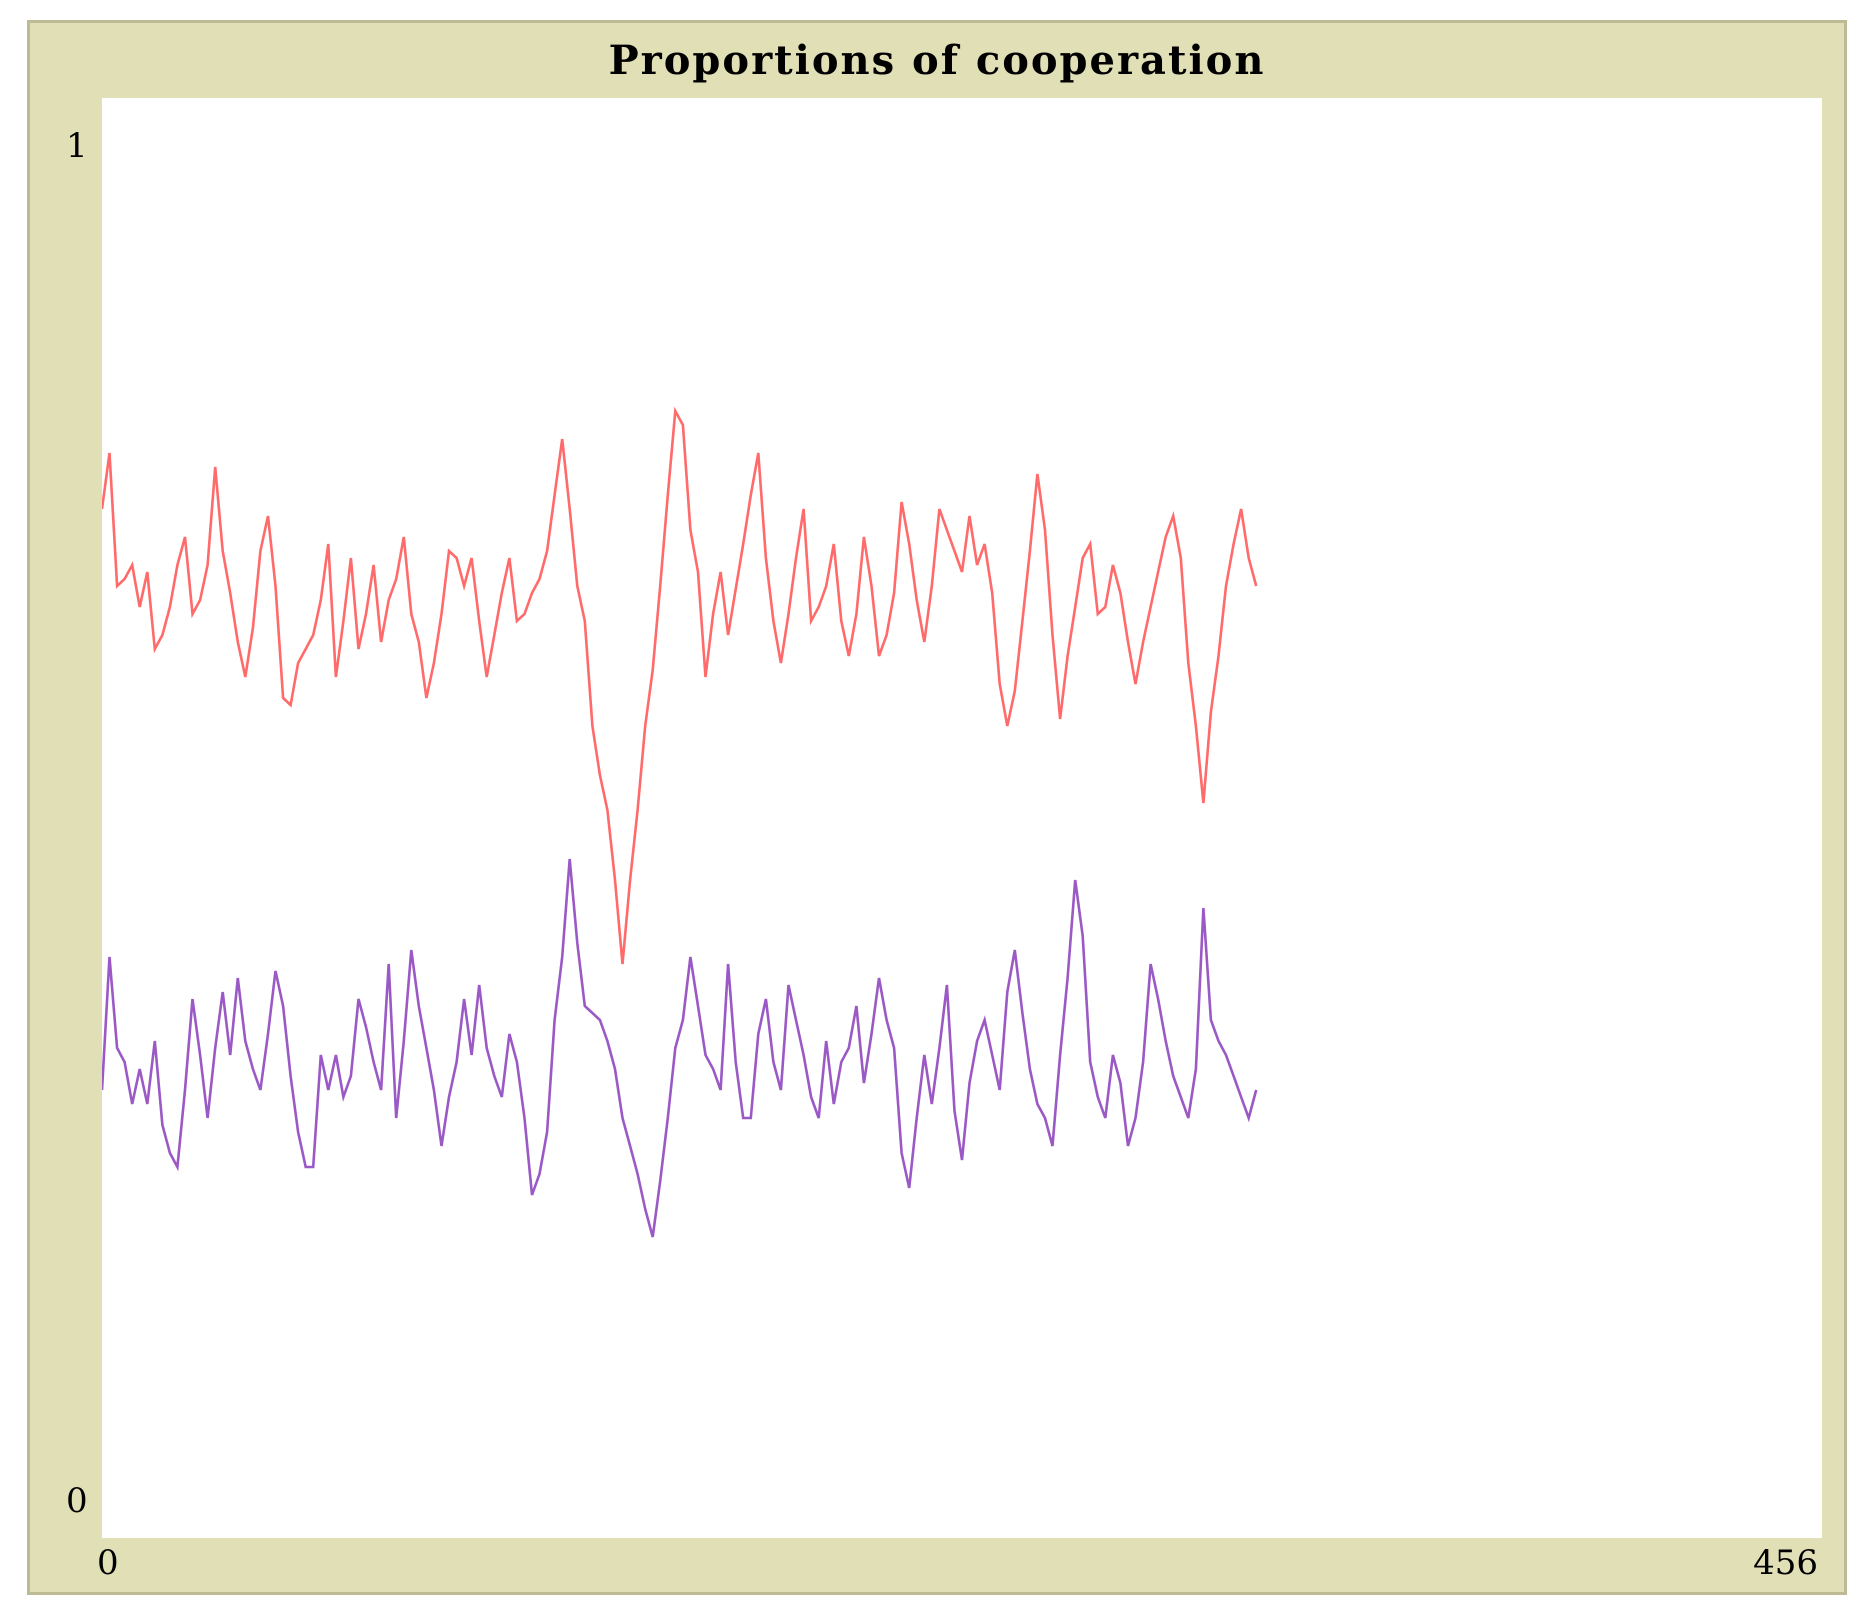 Image resolution: width=1867 pixels, height=1613 pixels. What do you see at coordinates (108, 1563) in the screenshot?
I see `x-axis-min-label: 0` at bounding box center [108, 1563].